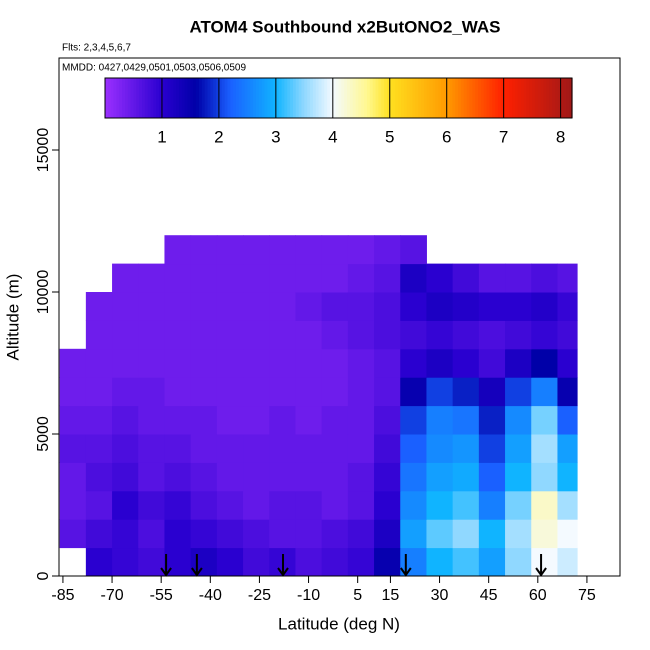 The width and height of the screenshot is (650, 650). I want to click on colorbar-tick-label: 6, so click(446, 136).